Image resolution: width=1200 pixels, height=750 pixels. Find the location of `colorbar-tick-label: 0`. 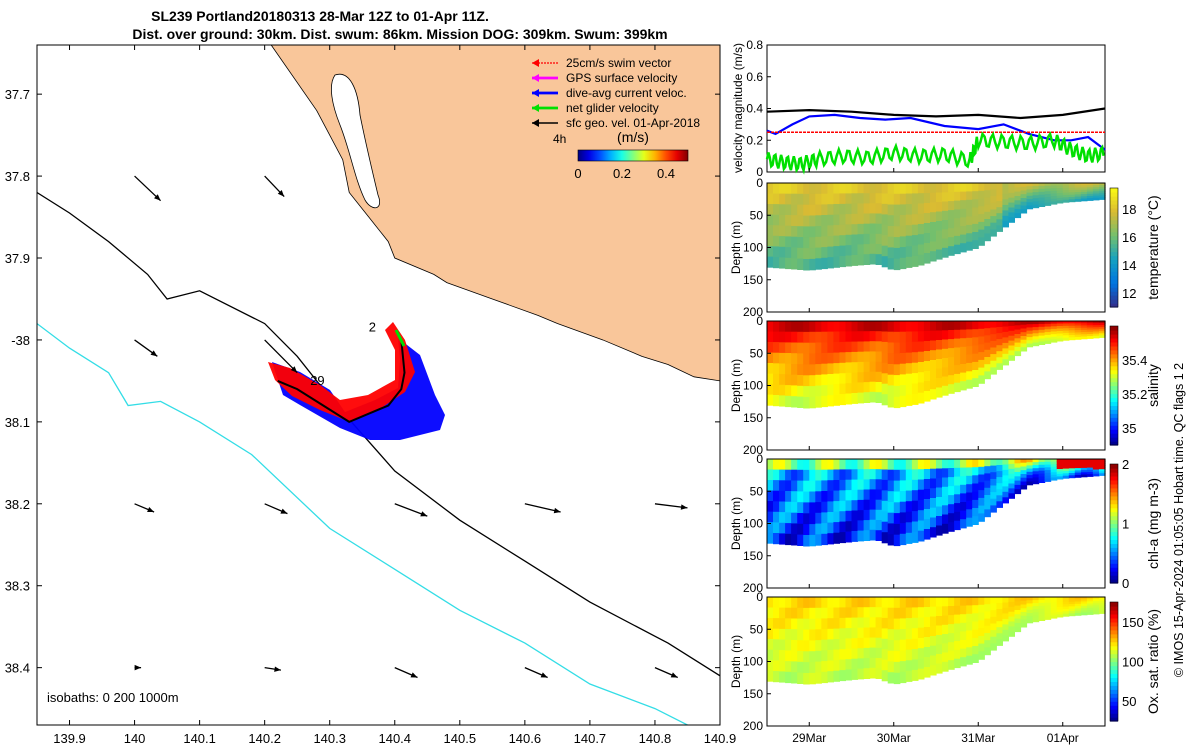

colorbar-tick-label: 0 is located at coordinates (1125, 583).